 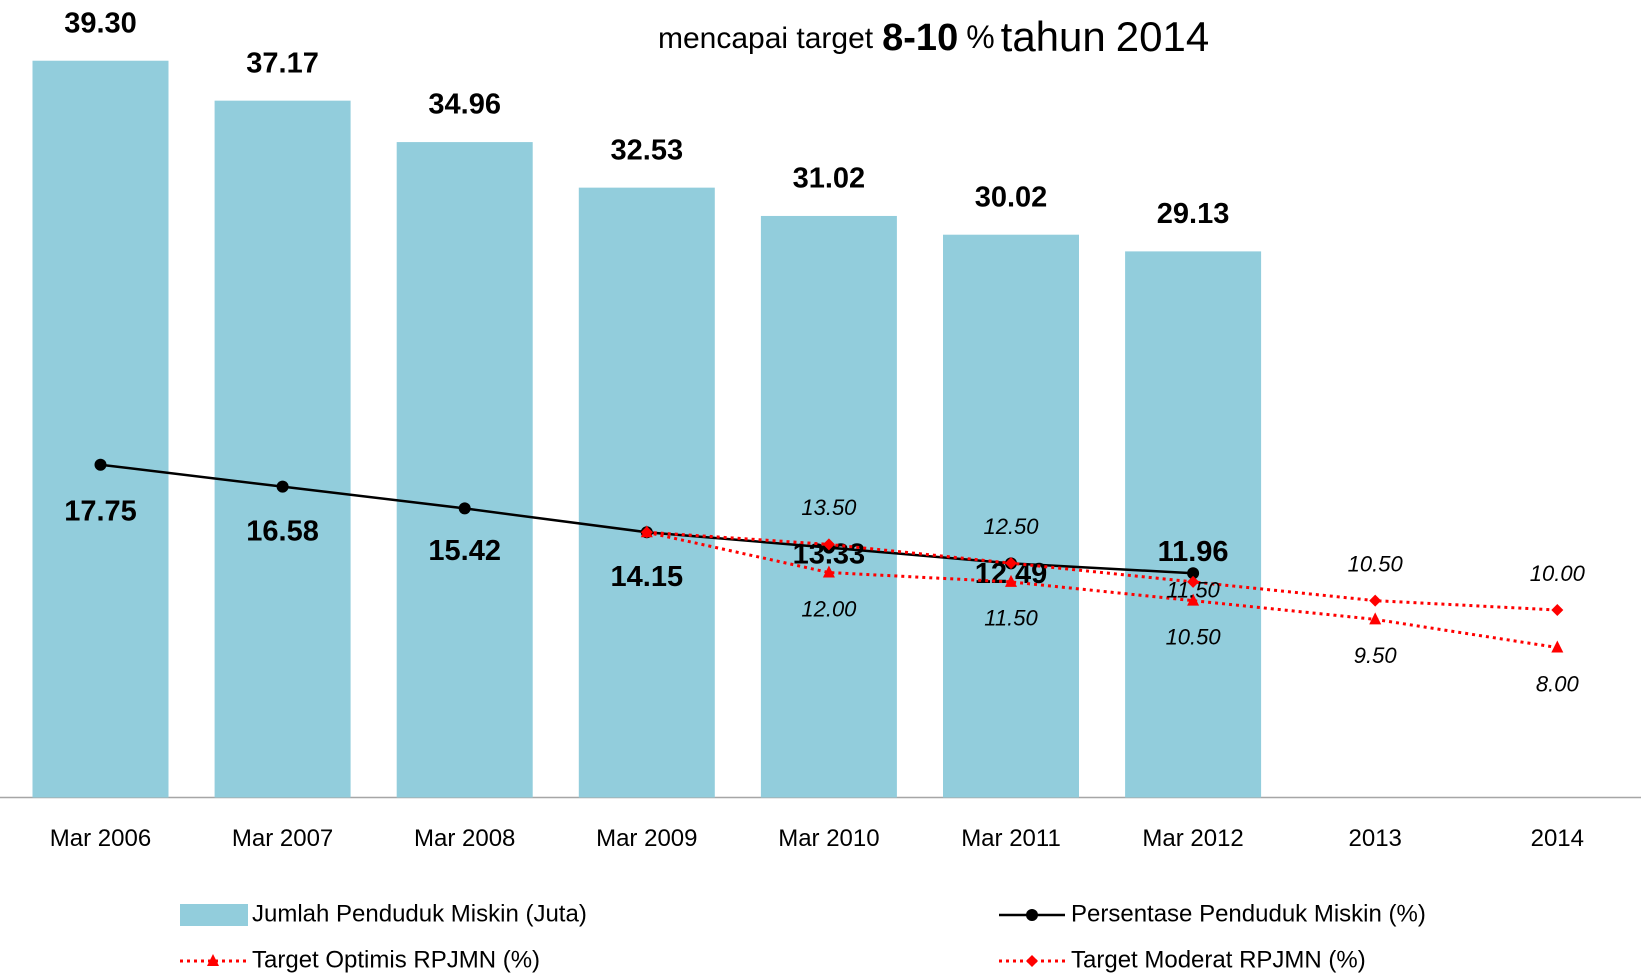 What do you see at coordinates (1011, 197) in the screenshot?
I see `bar-value-label: 30.02` at bounding box center [1011, 197].